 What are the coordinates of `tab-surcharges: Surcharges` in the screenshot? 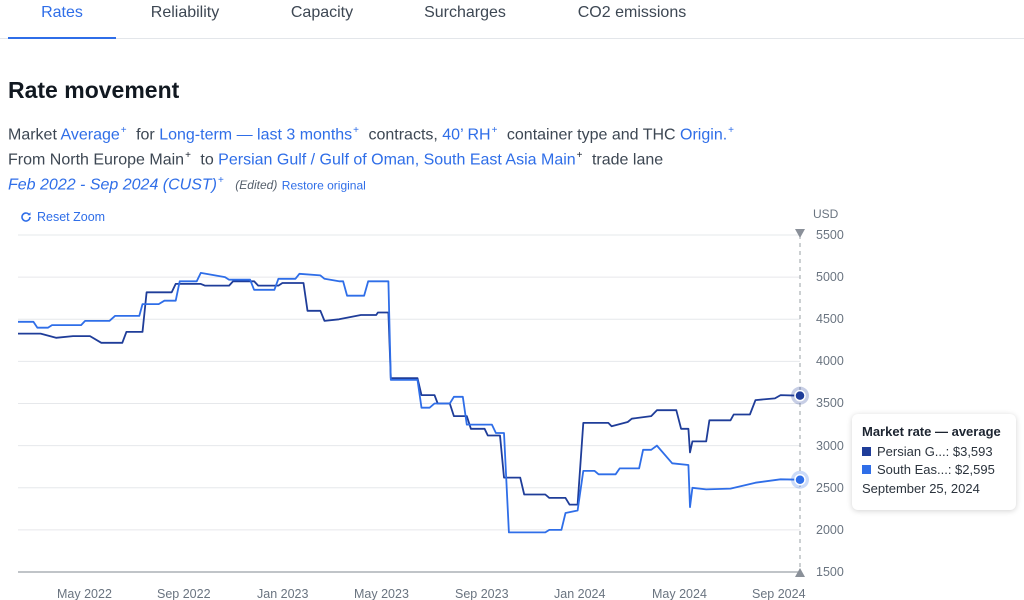 It's located at (465, 12).